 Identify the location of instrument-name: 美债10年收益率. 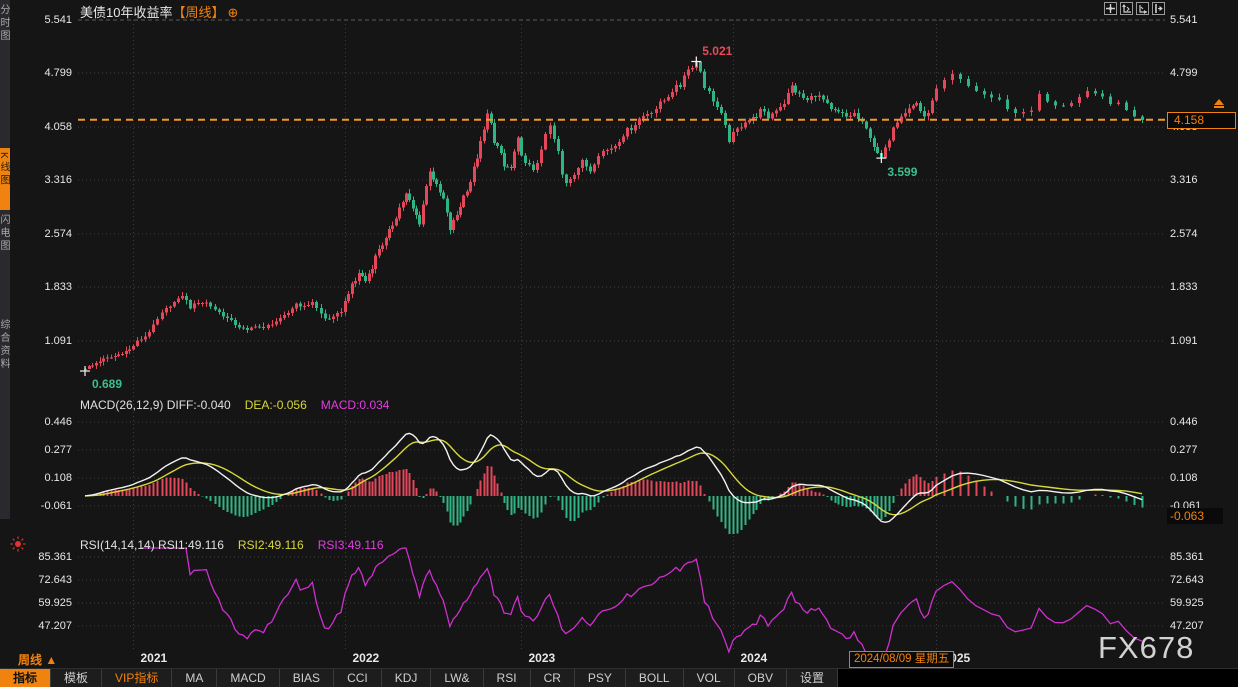
(126, 12).